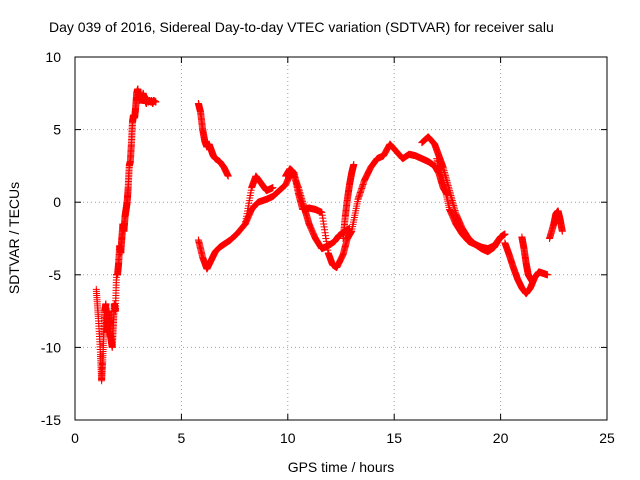 This screenshot has height=480, width=640. What do you see at coordinates (501, 438) in the screenshot?
I see `x-tick-label: 20` at bounding box center [501, 438].